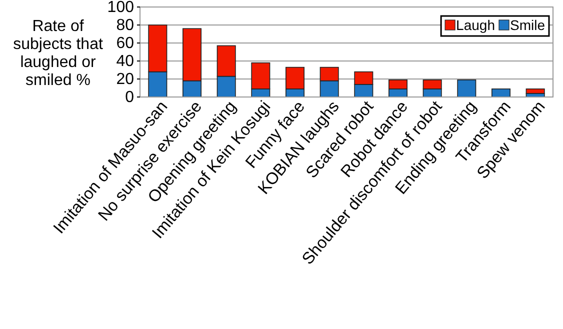  What do you see at coordinates (475, 25) in the screenshot?
I see `legend-label: Laugh` at bounding box center [475, 25].